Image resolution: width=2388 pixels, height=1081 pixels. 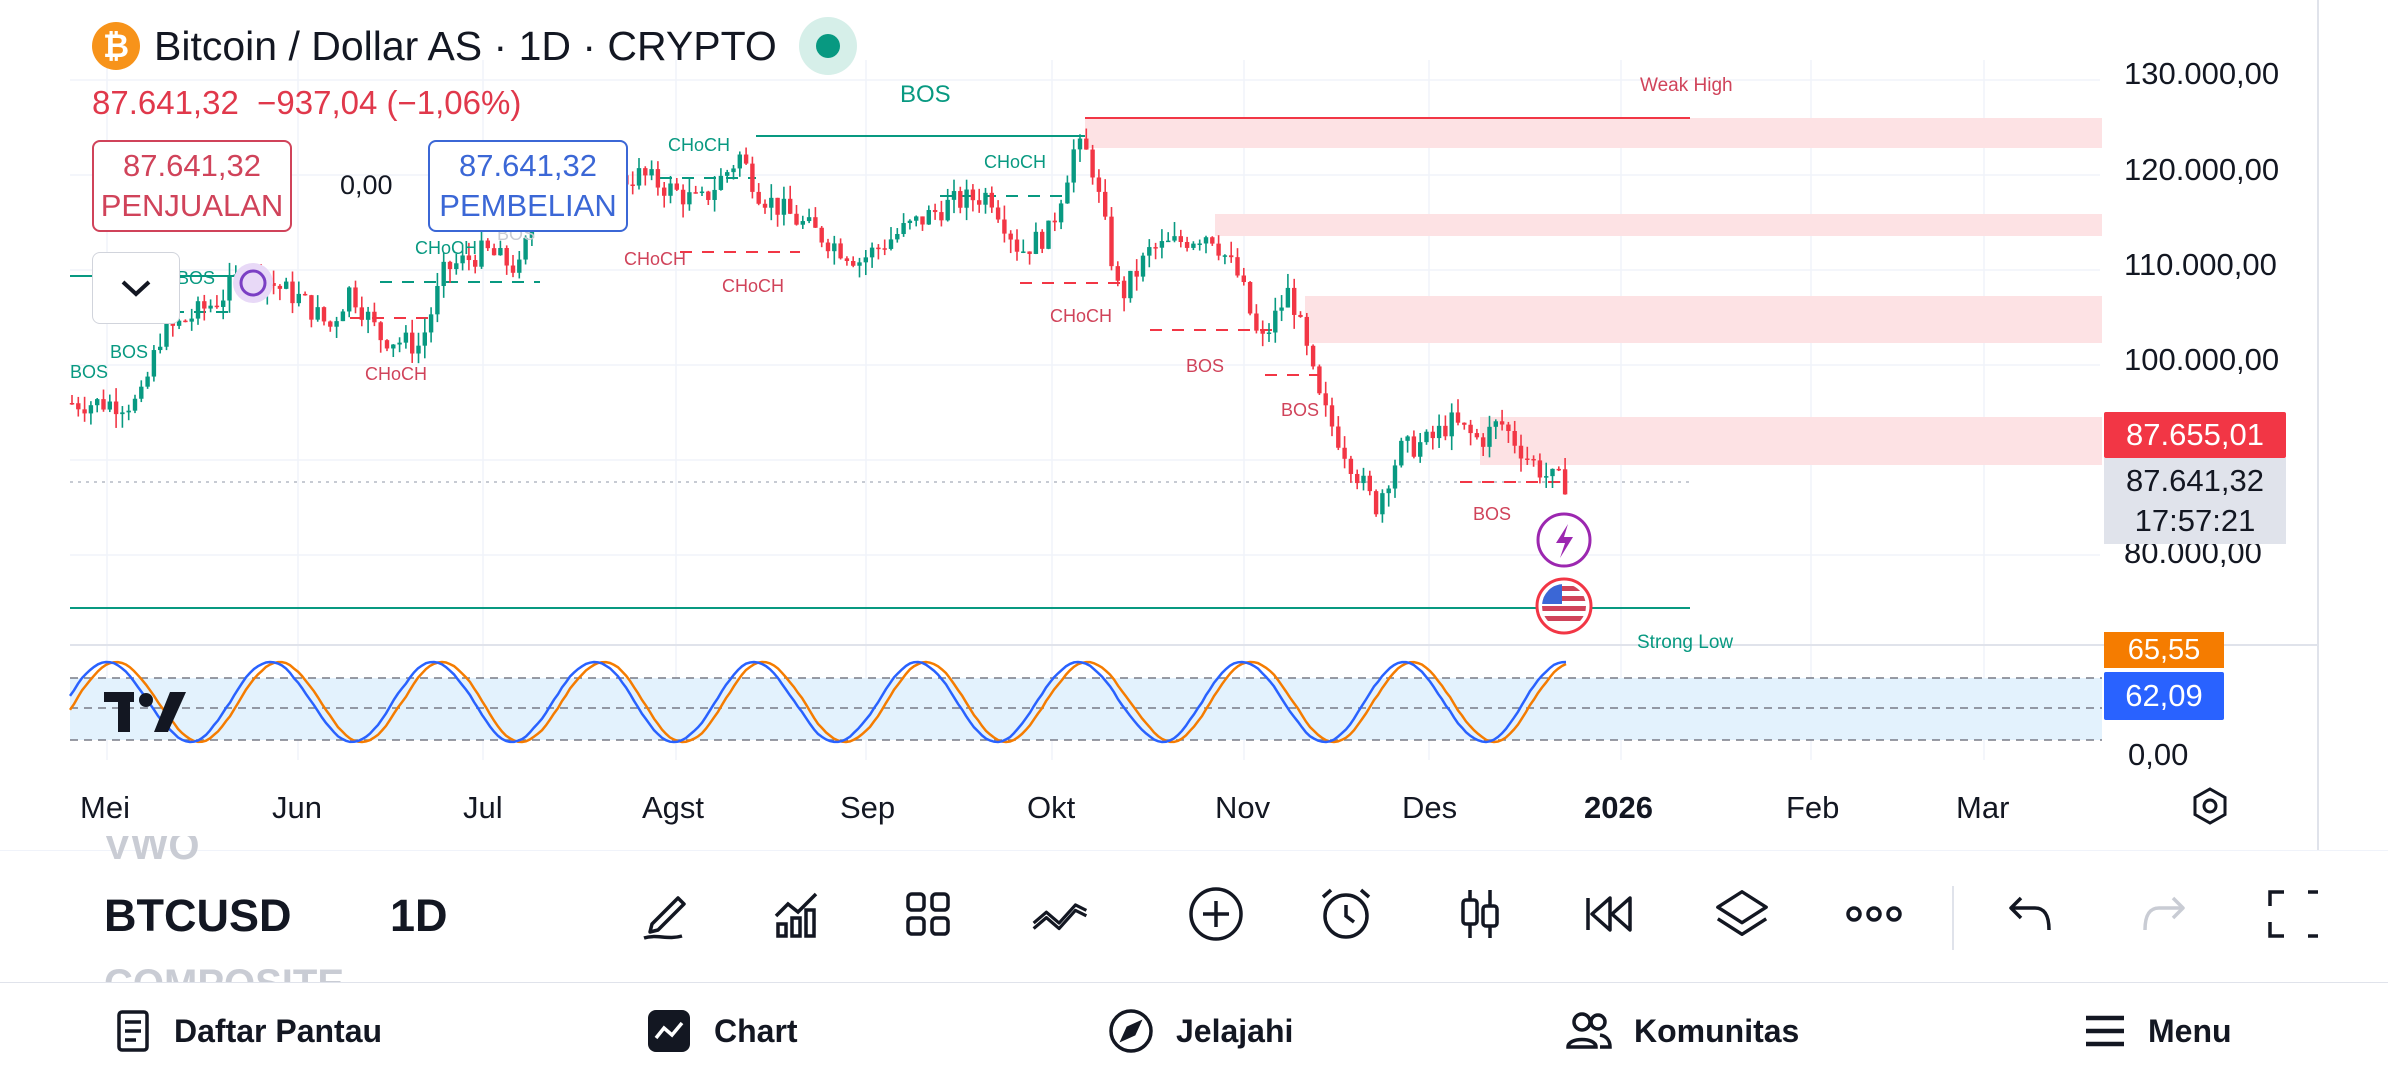 I want to click on choch-label: CHoCH, so click(x=699, y=145).